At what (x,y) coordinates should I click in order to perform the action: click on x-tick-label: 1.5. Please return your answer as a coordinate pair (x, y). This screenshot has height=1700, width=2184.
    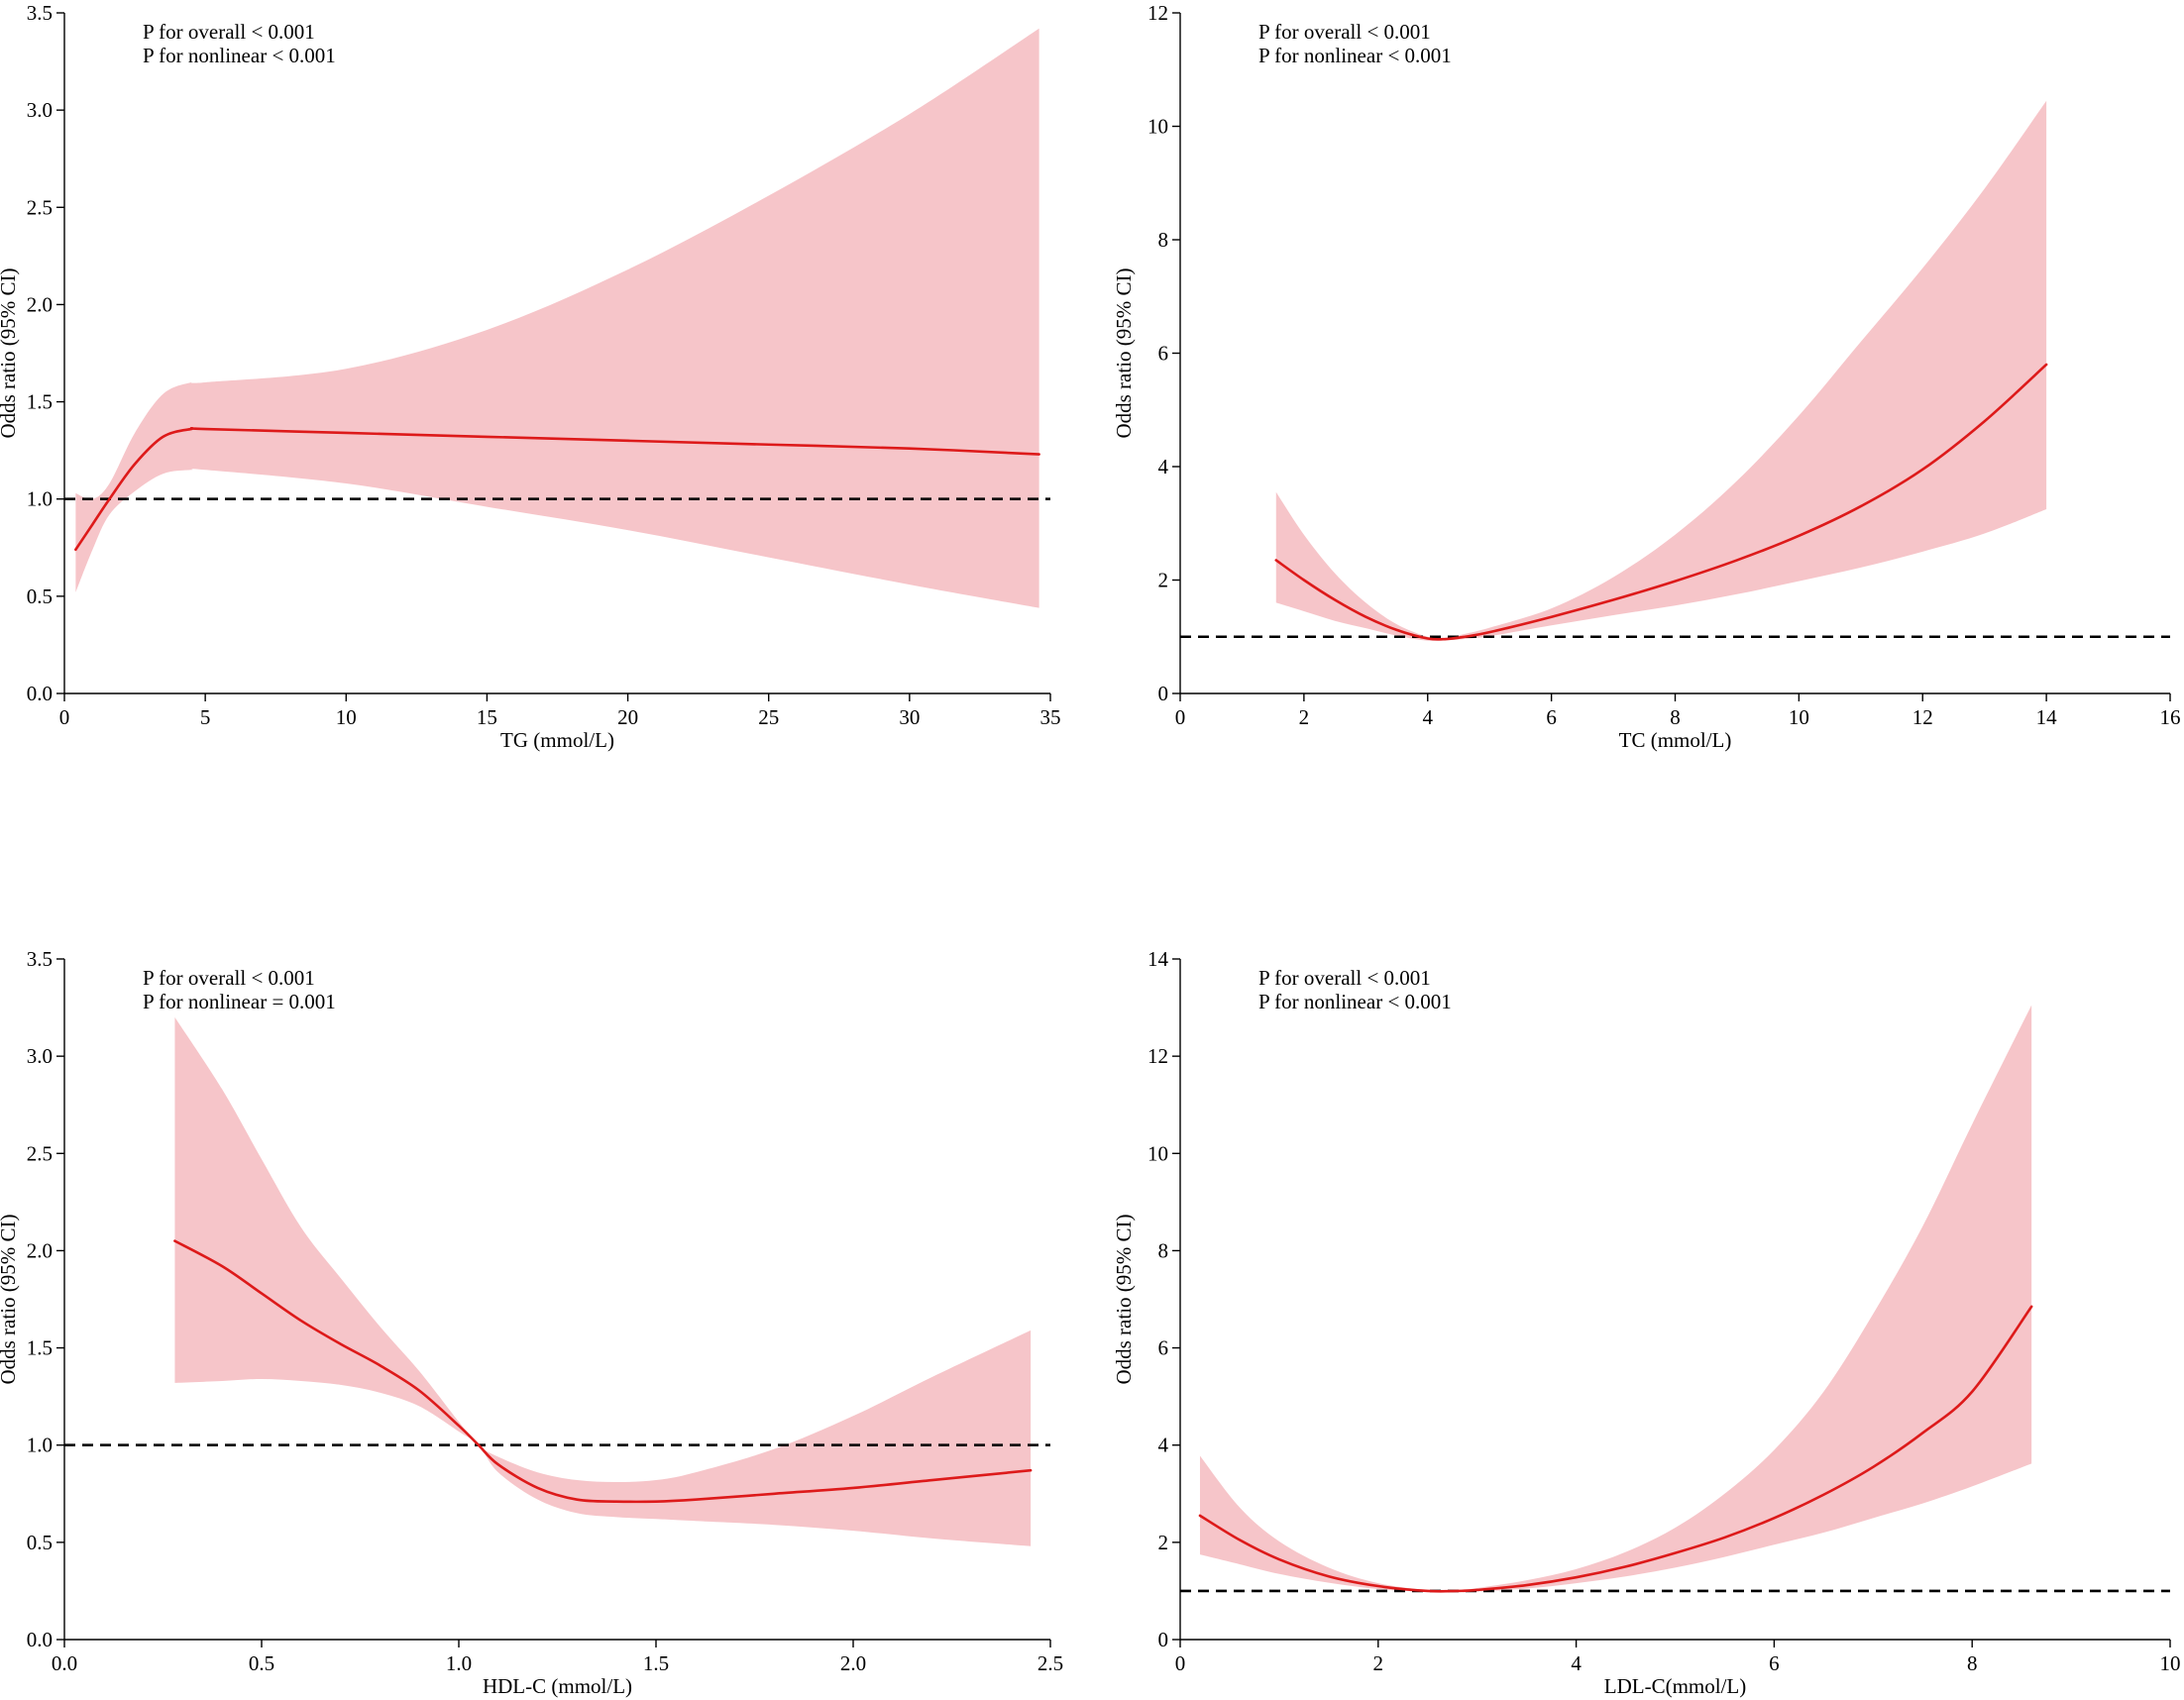
    Looking at the image, I should click on (656, 1663).